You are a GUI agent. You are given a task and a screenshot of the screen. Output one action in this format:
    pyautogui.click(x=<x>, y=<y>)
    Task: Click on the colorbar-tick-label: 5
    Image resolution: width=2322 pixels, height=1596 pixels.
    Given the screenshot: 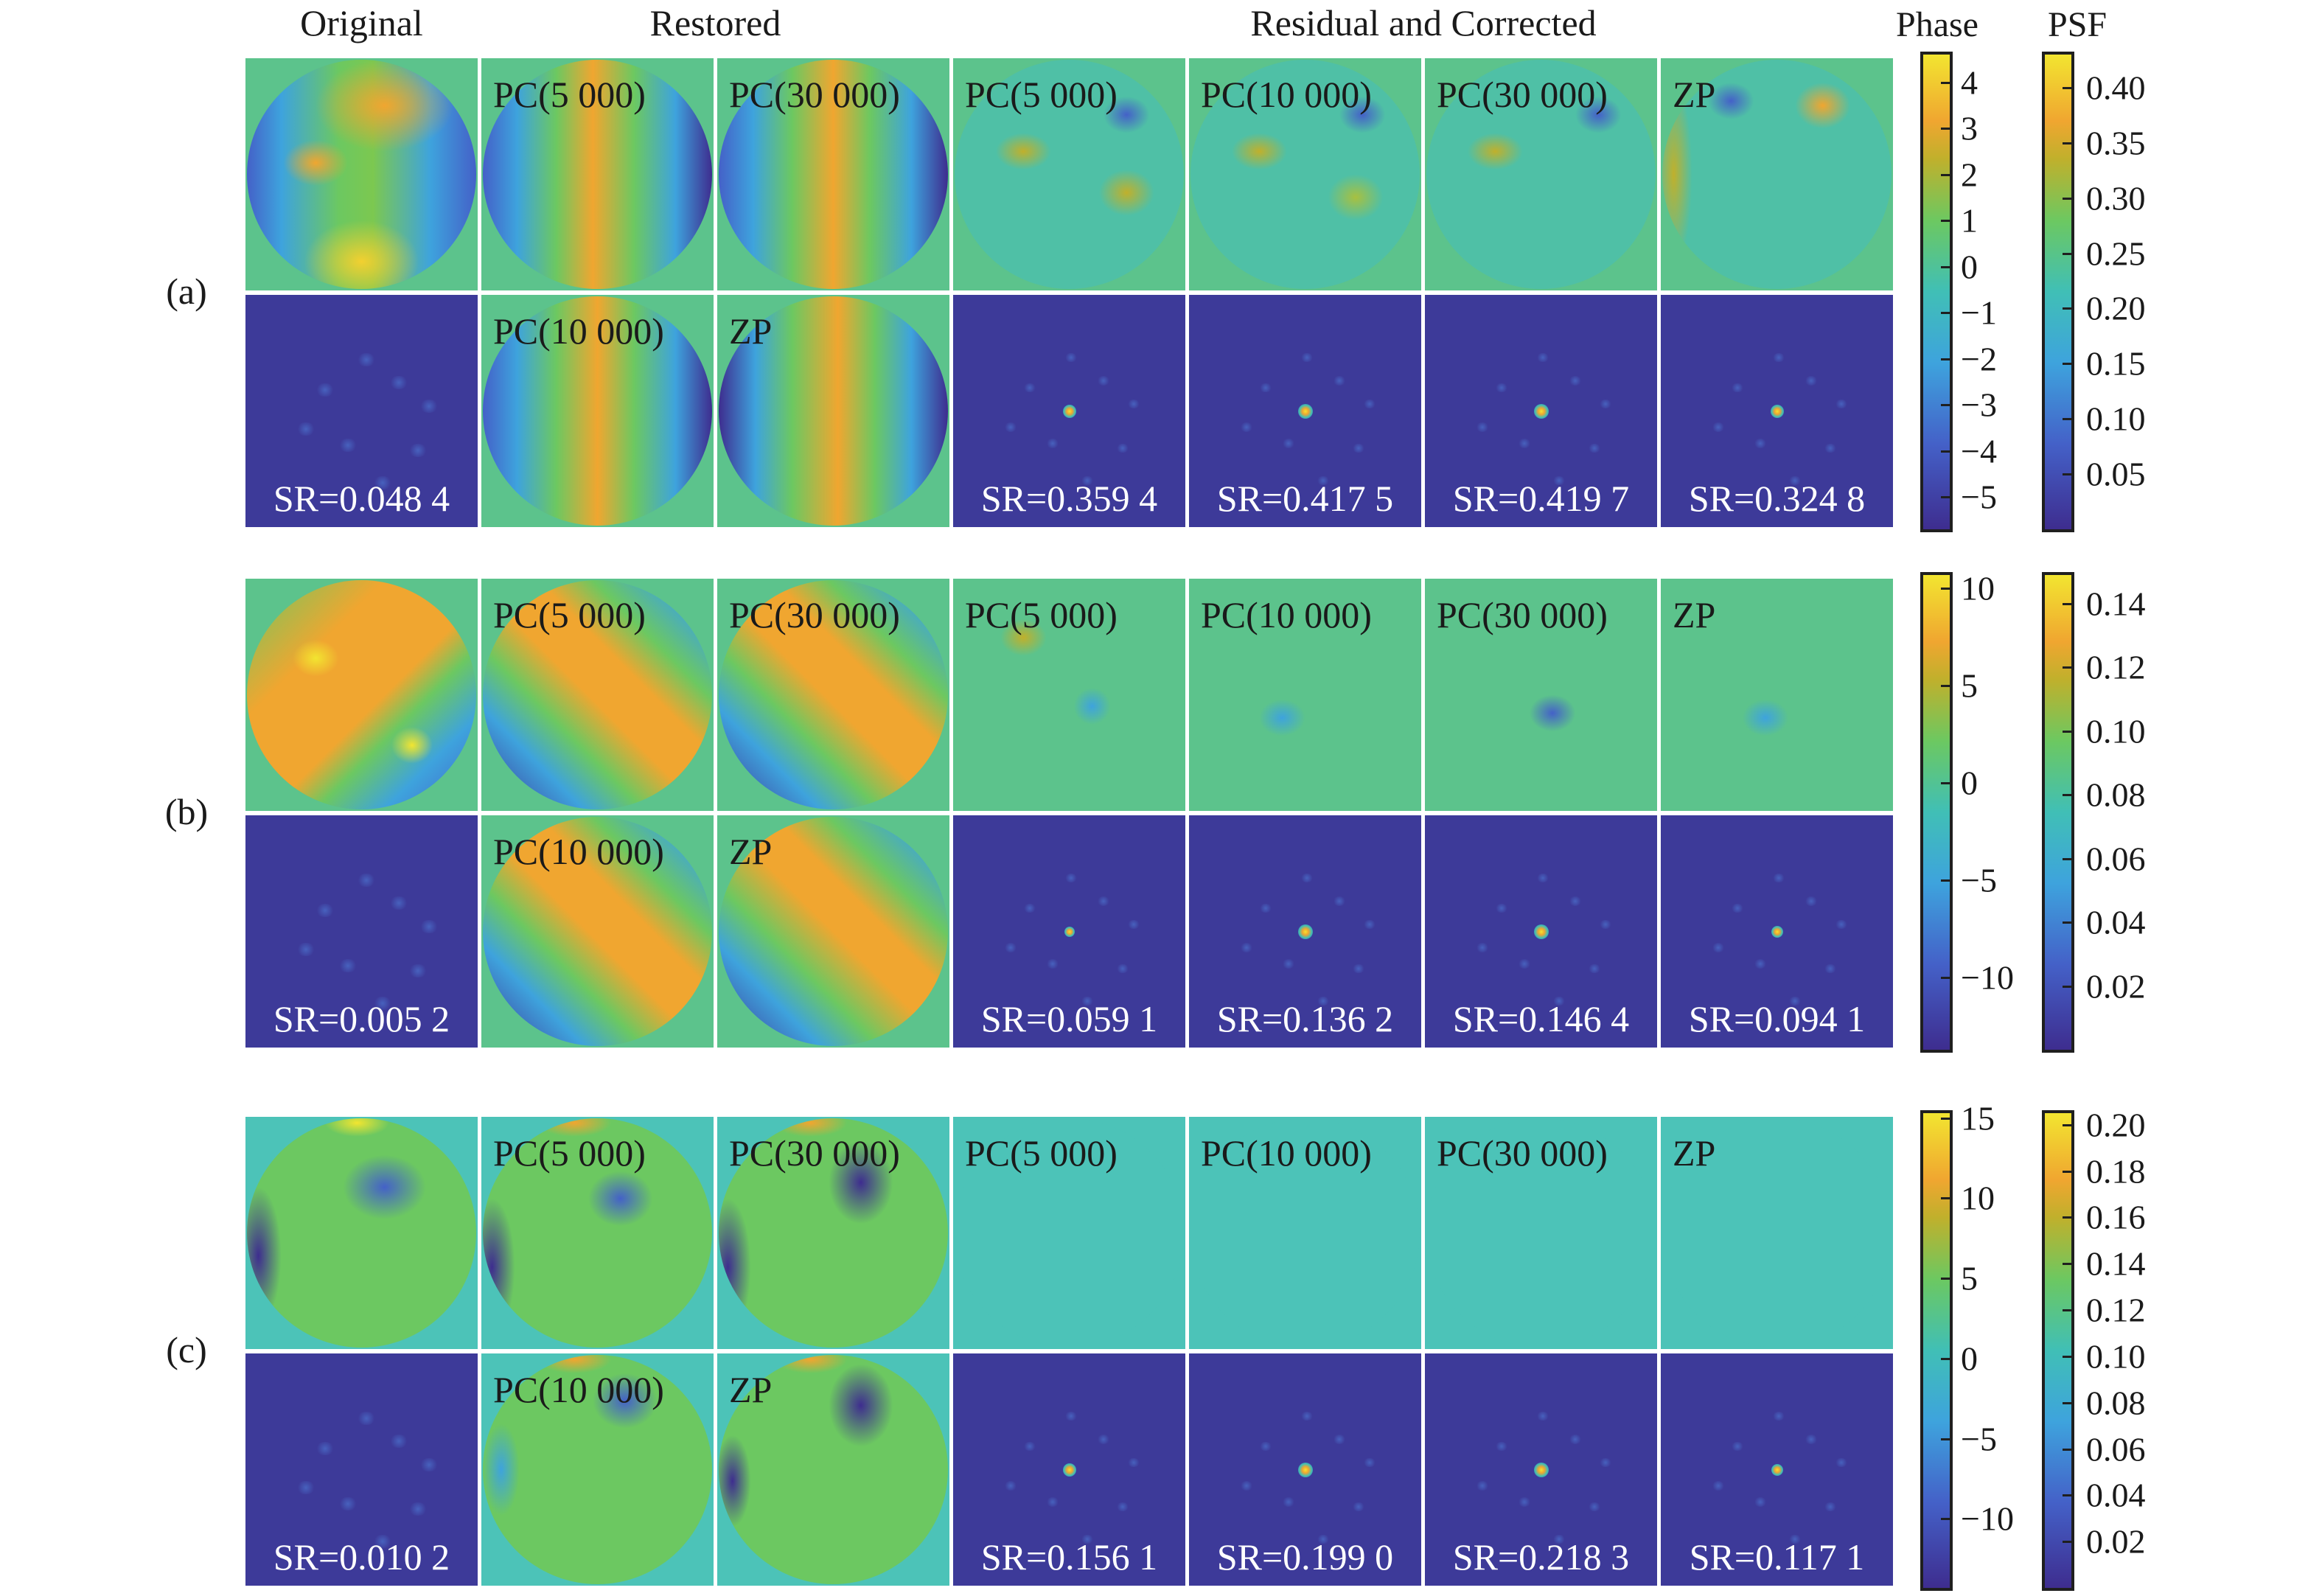 What is the action you would take?
    pyautogui.click(x=1969, y=686)
    